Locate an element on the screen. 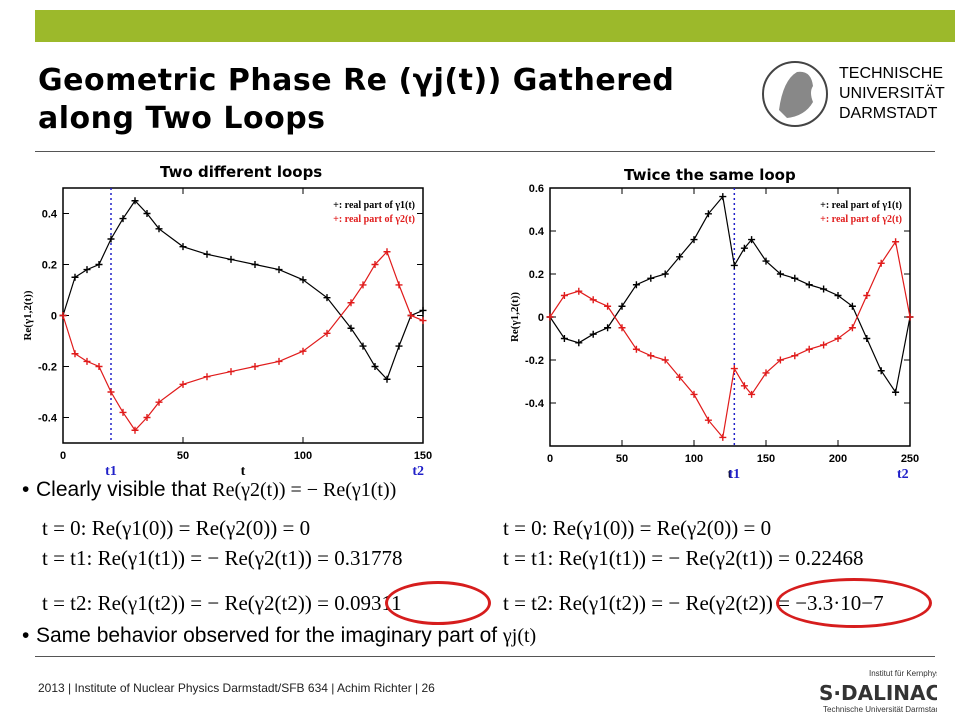  legend-entry: +: real part of γ1(t) is located at coordinates (861, 205).